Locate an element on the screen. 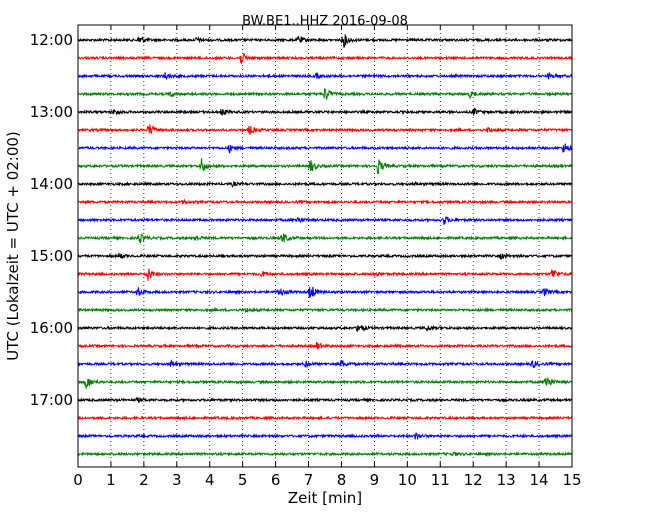 This screenshot has height=520, width=650. x-tick-label: 14 is located at coordinates (539, 480).